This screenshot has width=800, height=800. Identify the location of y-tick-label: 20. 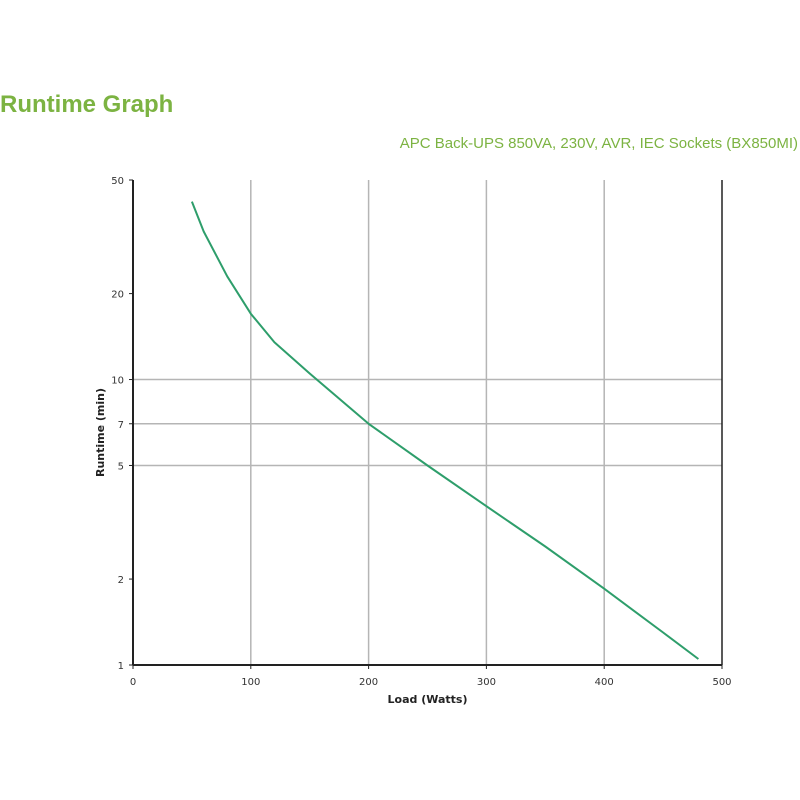
(117, 295).